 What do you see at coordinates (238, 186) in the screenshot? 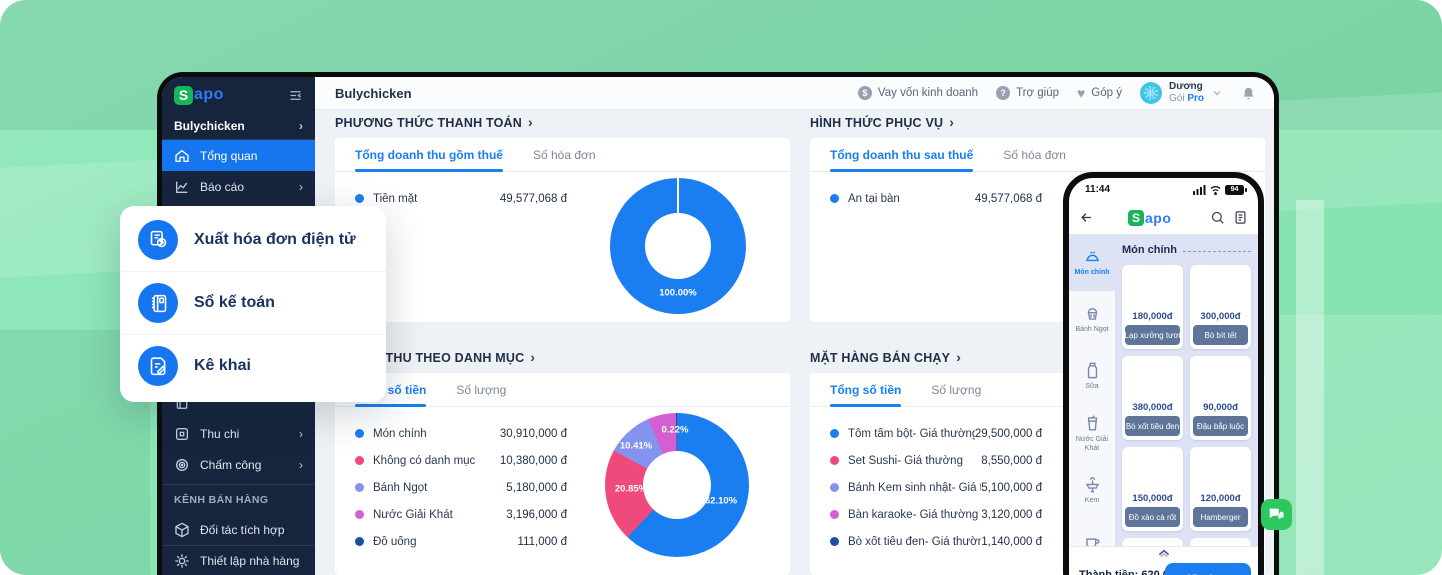
I see `sidebar-item-bao-cao: Báo cáo` at bounding box center [238, 186].